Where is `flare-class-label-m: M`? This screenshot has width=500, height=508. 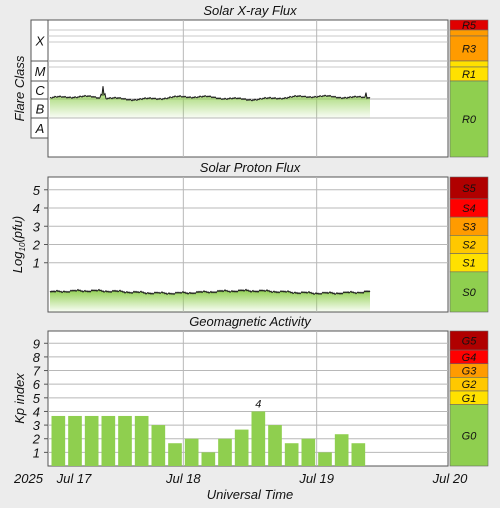
flare-class-label-m: M is located at coordinates (40, 71).